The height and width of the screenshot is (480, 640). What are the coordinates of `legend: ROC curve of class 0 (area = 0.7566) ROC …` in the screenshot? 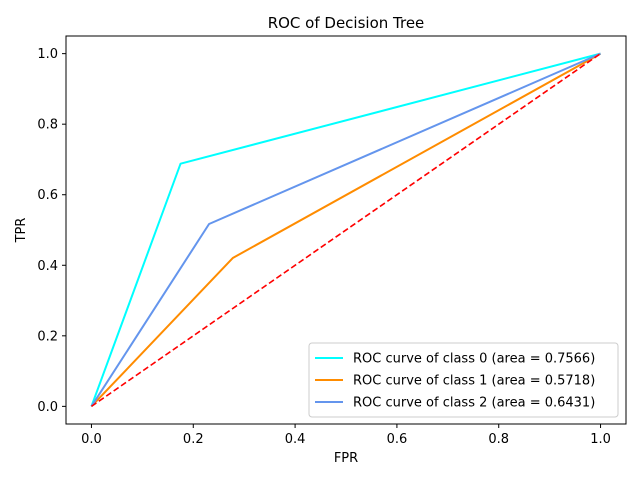 It's located at (463, 380).